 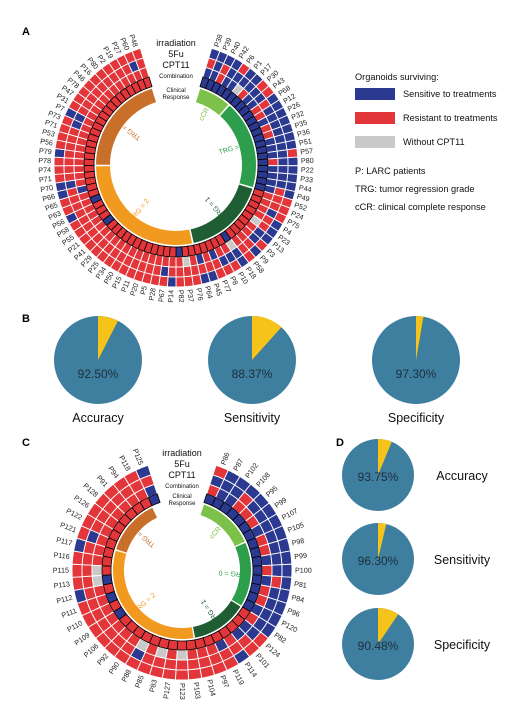 I want to click on patient-label: P127, so click(x=166, y=691).